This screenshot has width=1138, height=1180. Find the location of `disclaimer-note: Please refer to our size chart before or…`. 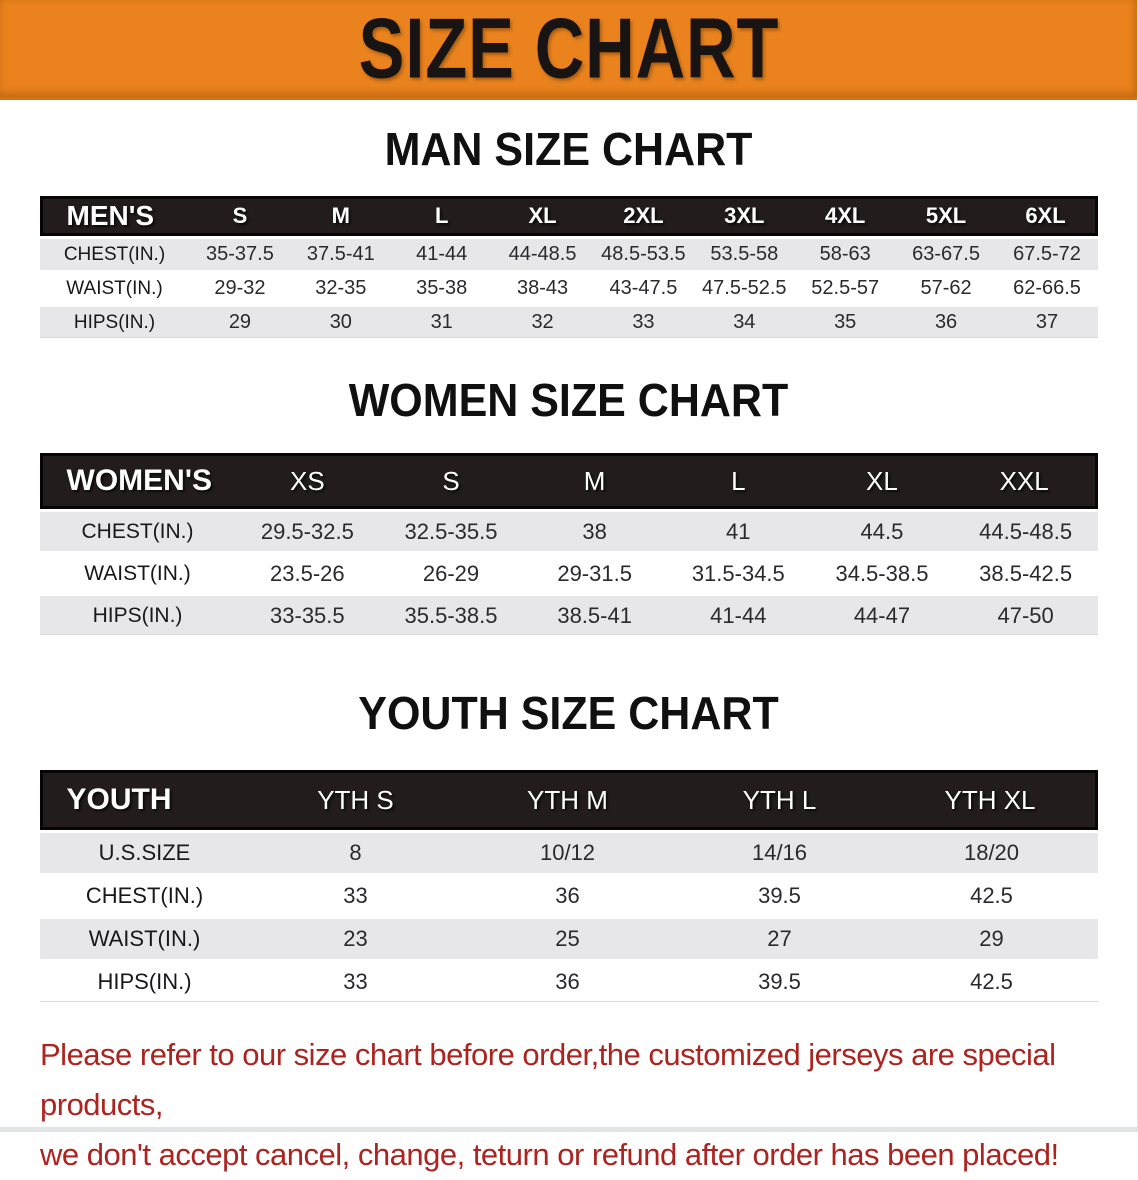

disclaimer-note: Please refer to our size chart before or… is located at coordinates (573, 1105).